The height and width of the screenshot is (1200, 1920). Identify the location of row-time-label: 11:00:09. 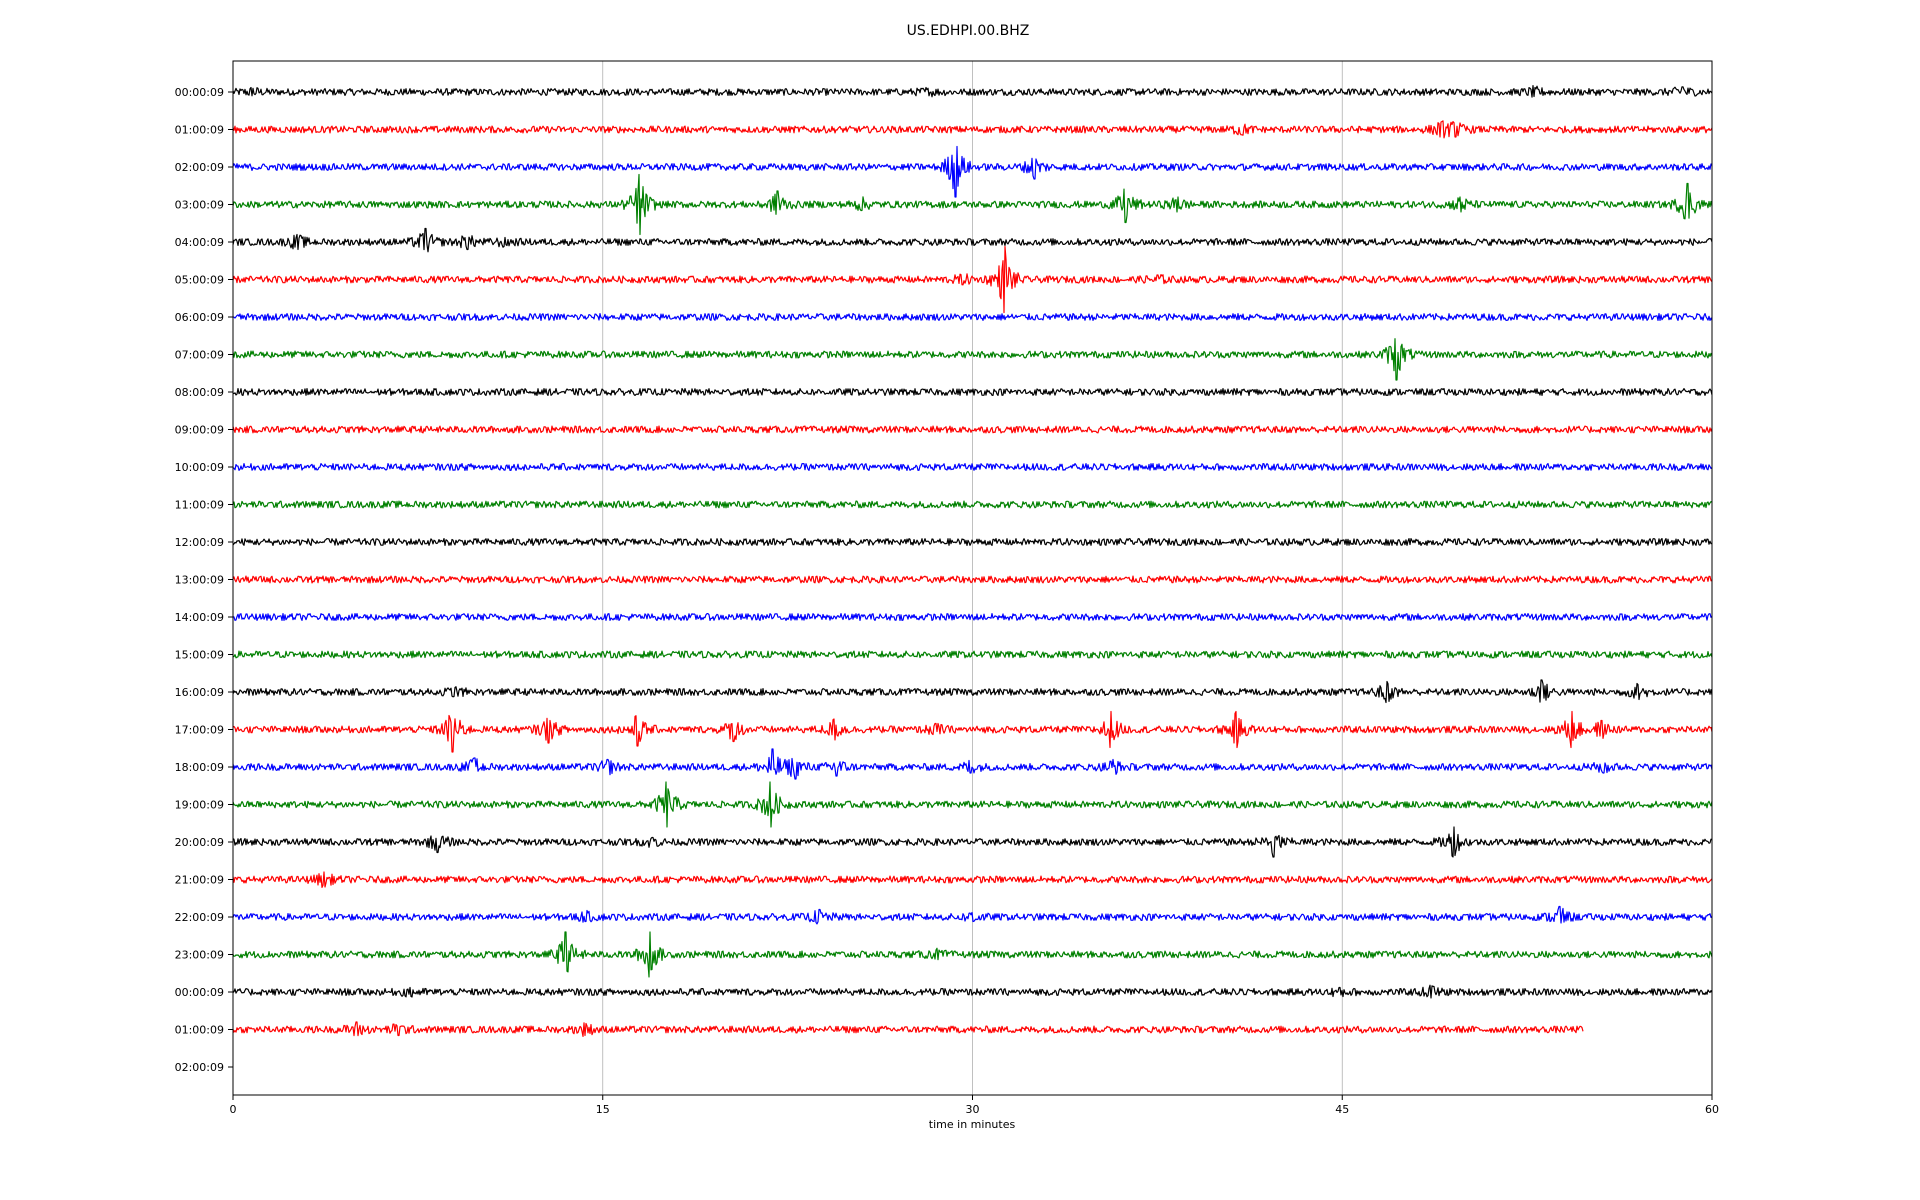
(199, 505).